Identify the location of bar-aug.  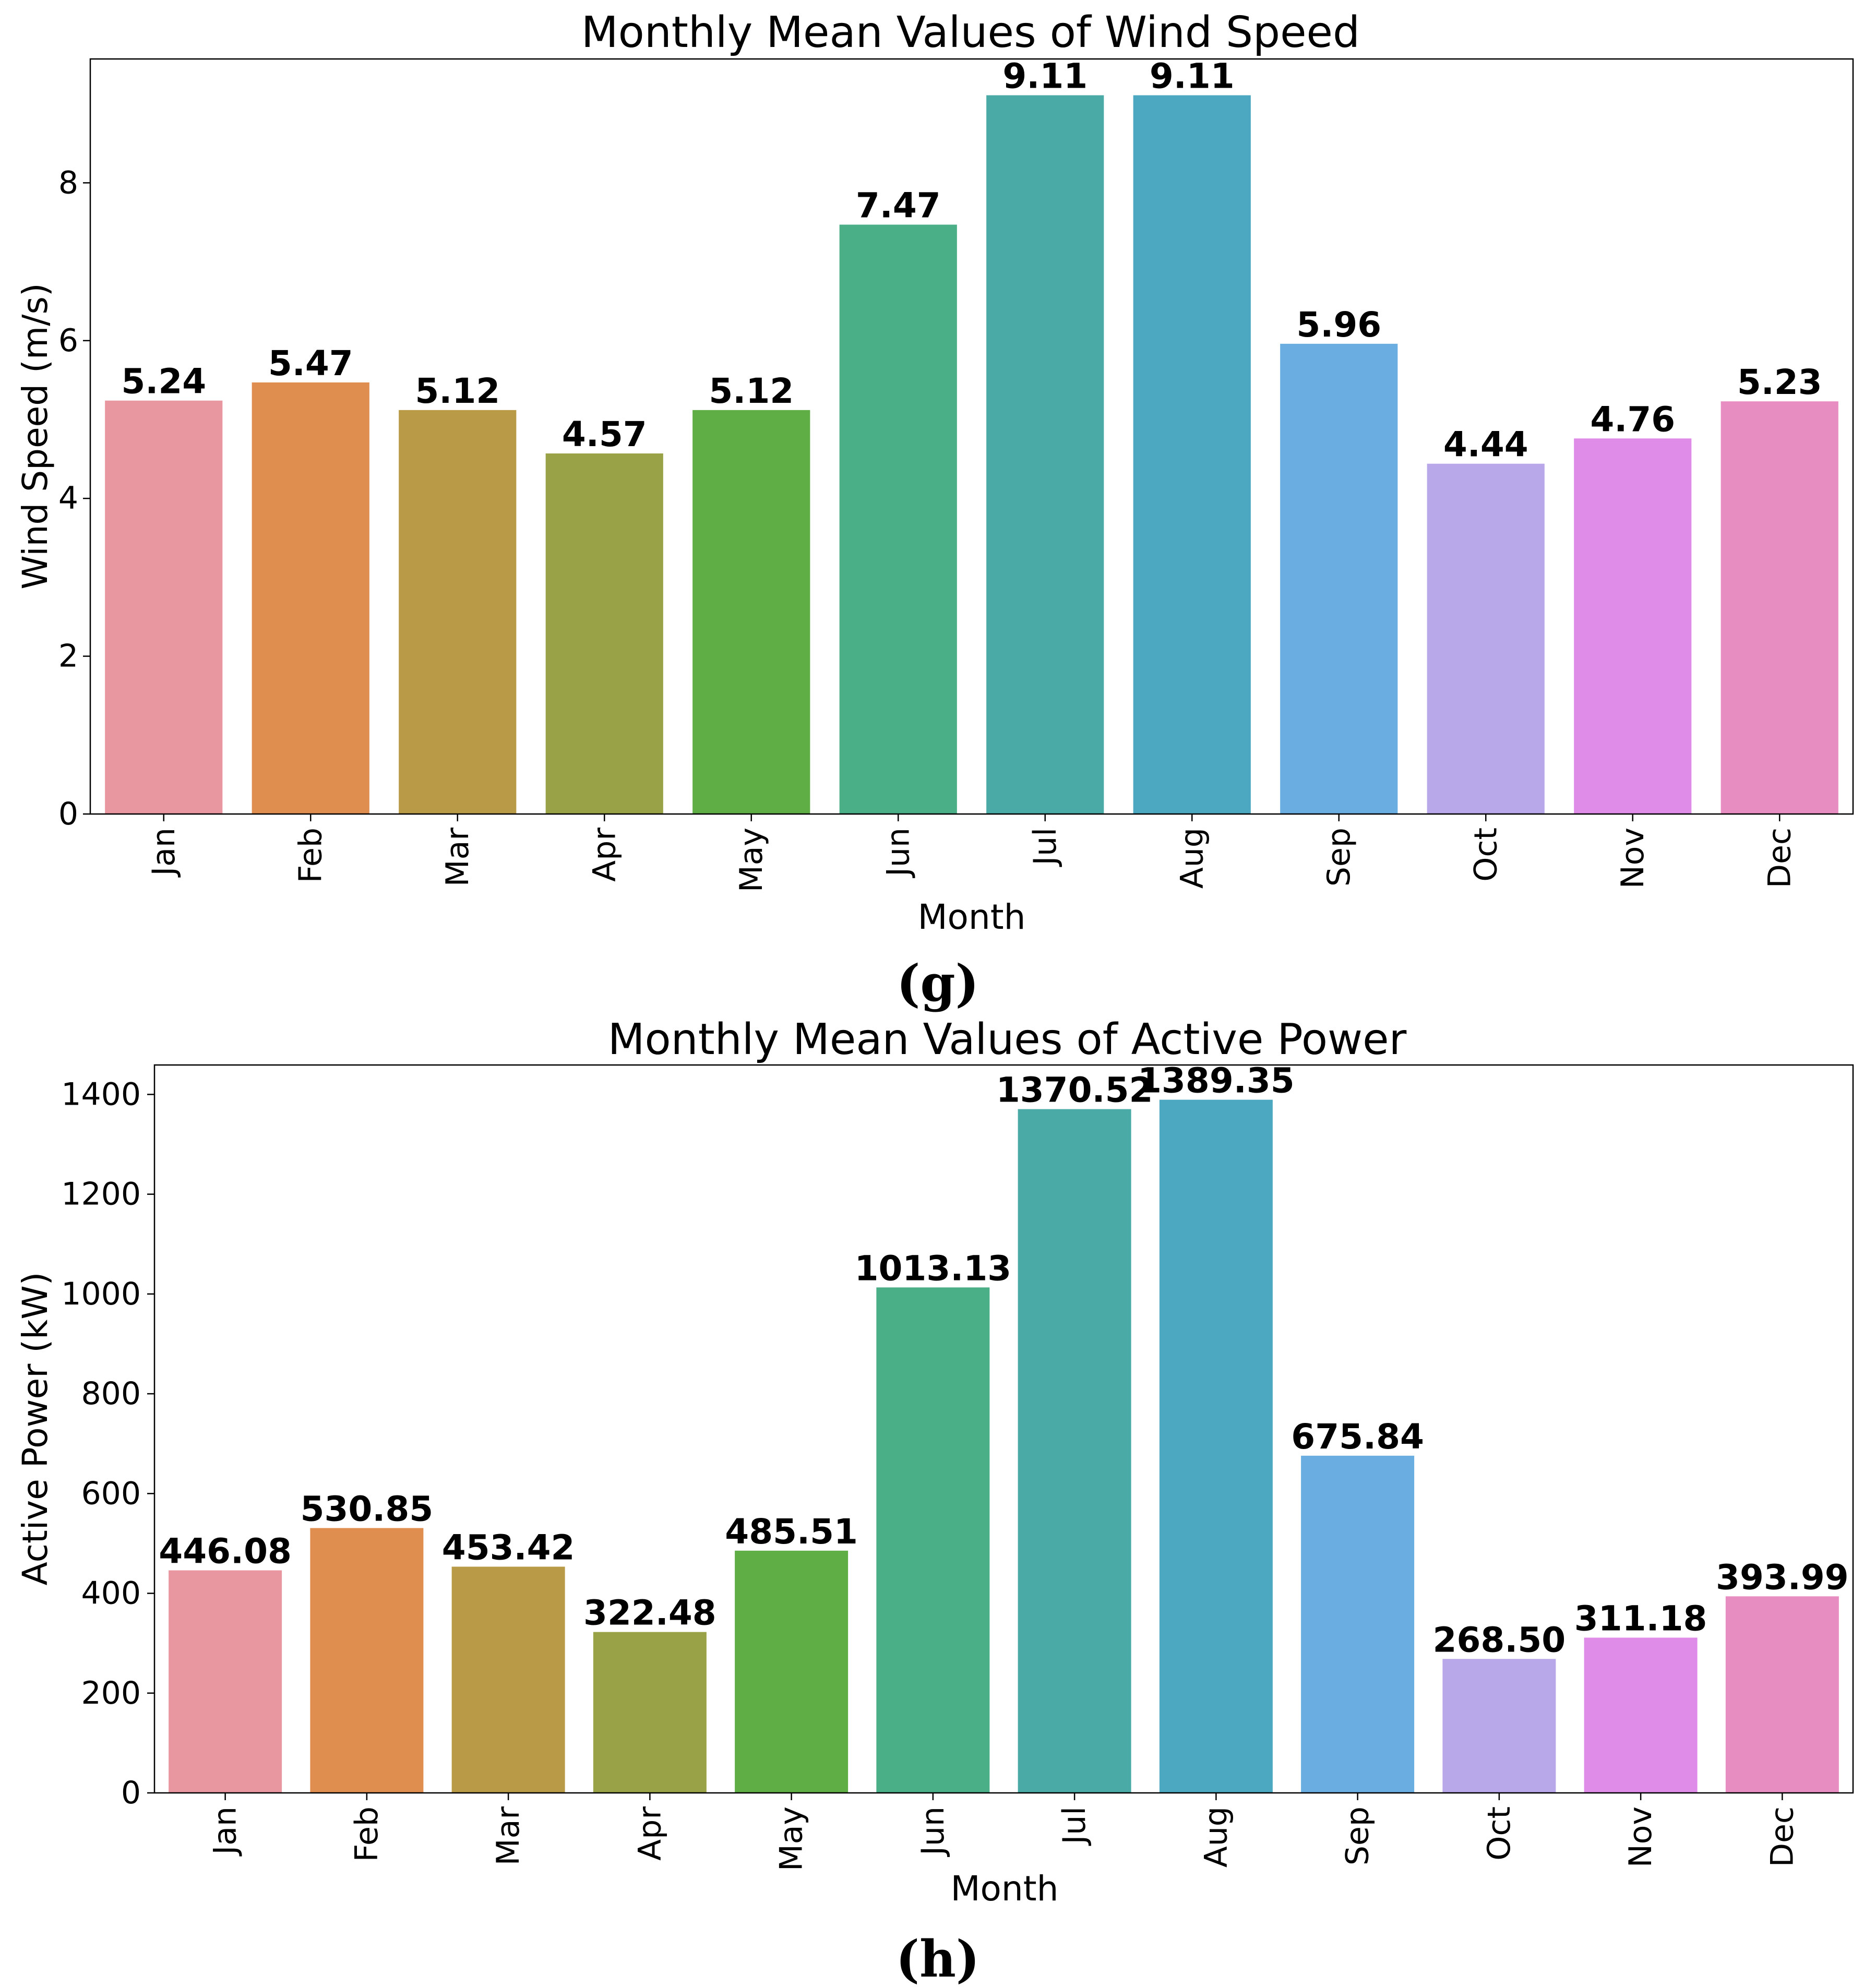
(1216, 1446).